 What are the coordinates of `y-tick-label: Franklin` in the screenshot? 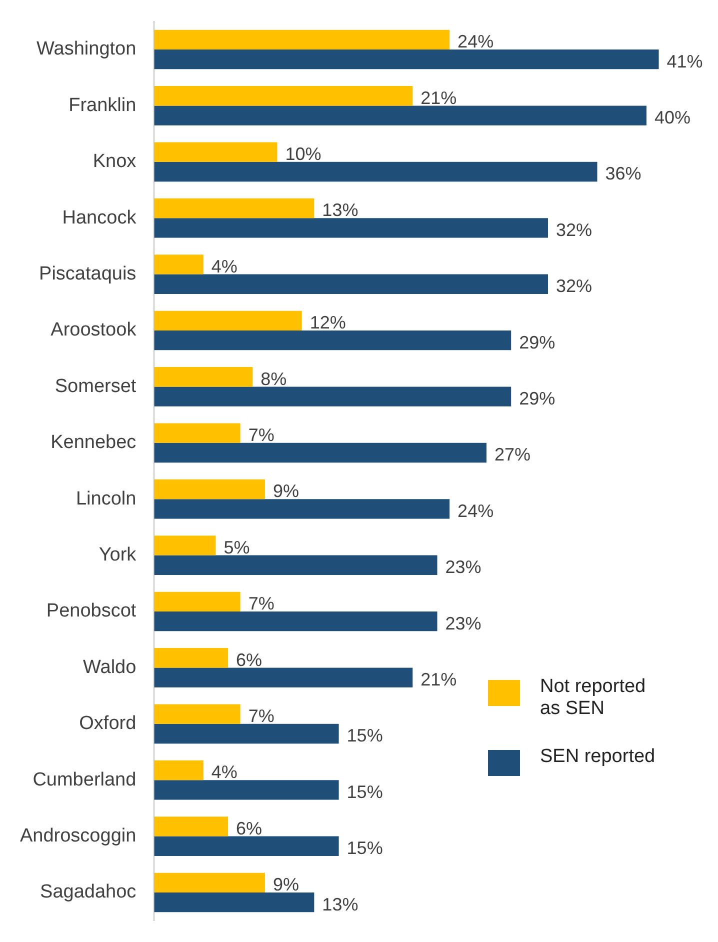 It's located at (102, 105).